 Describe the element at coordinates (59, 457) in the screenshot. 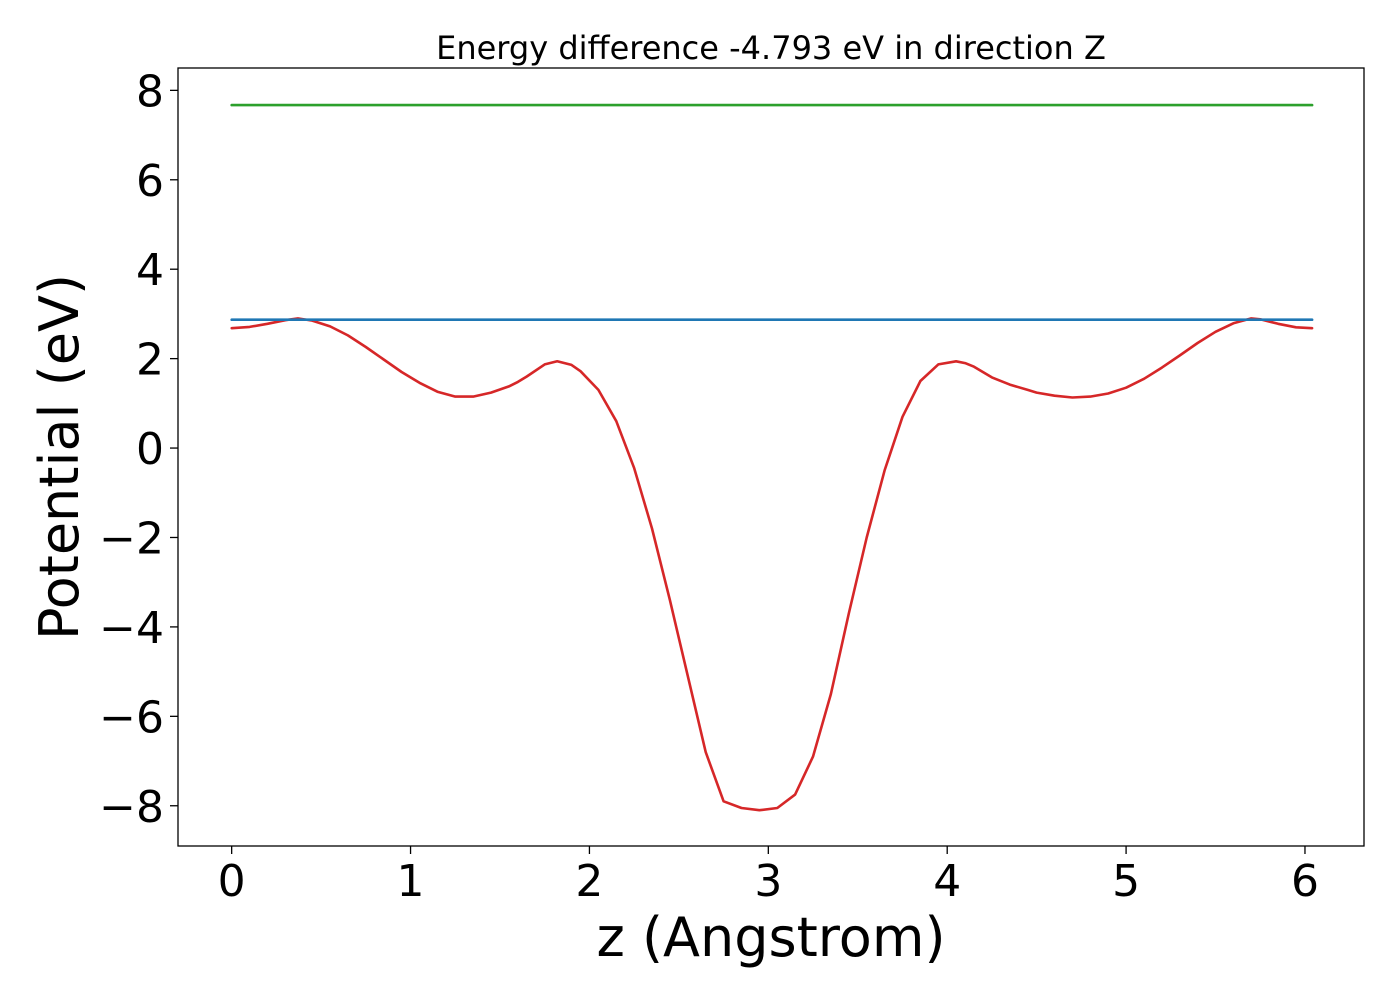

I see `y-axis-label: Potential (eV)` at that location.